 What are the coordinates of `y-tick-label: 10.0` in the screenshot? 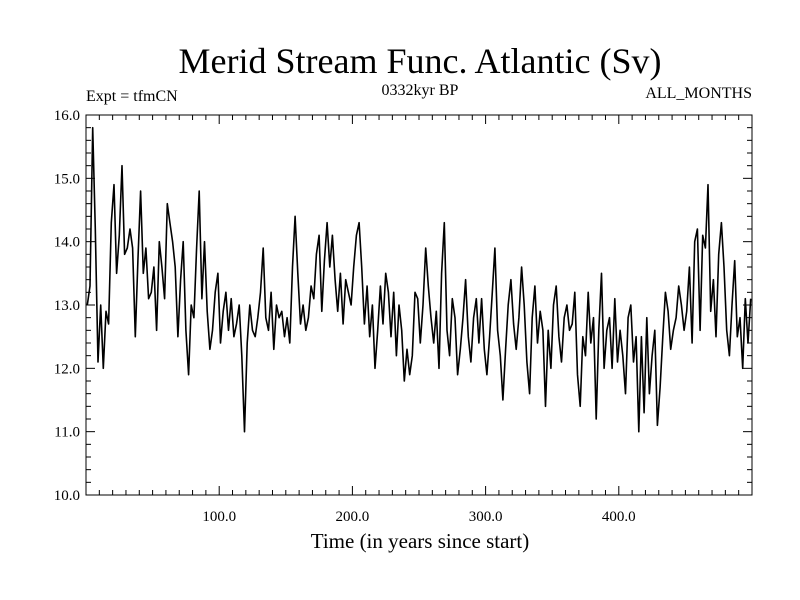 It's located at (67, 496).